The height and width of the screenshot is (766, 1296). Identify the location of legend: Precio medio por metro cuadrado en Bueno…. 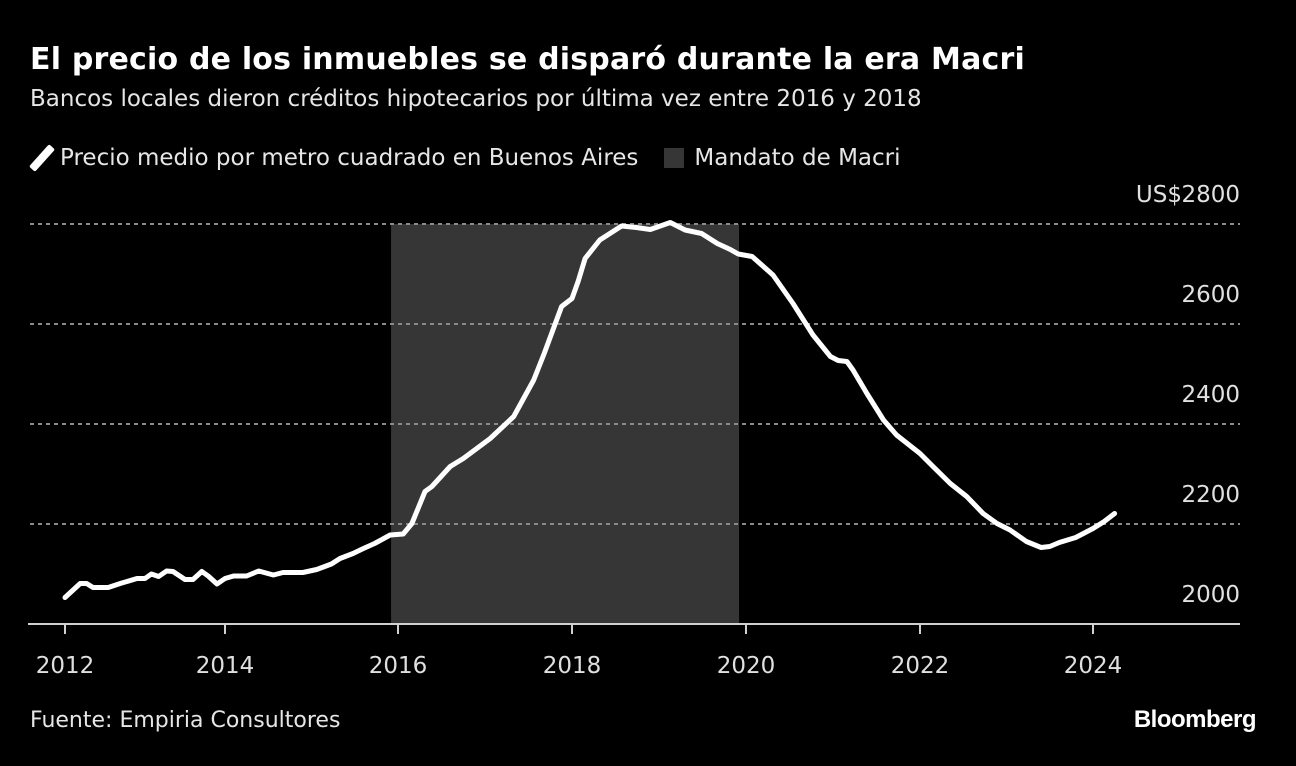
(464, 158).